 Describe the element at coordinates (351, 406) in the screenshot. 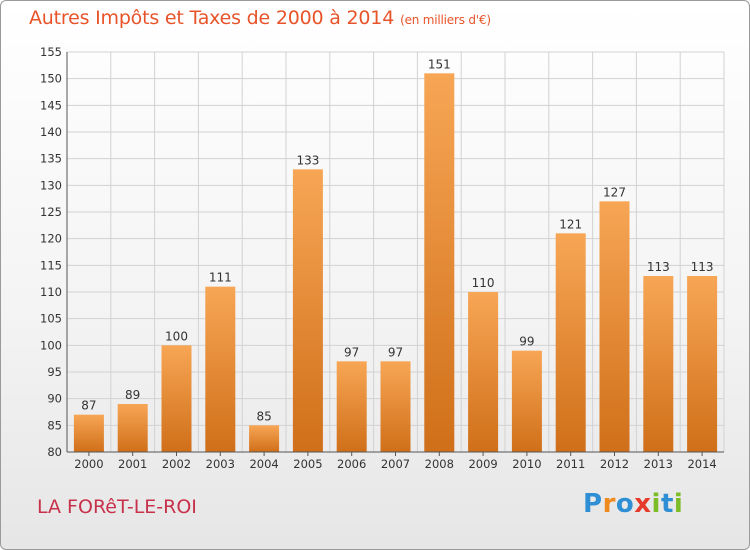

I see `bar-2006` at that location.